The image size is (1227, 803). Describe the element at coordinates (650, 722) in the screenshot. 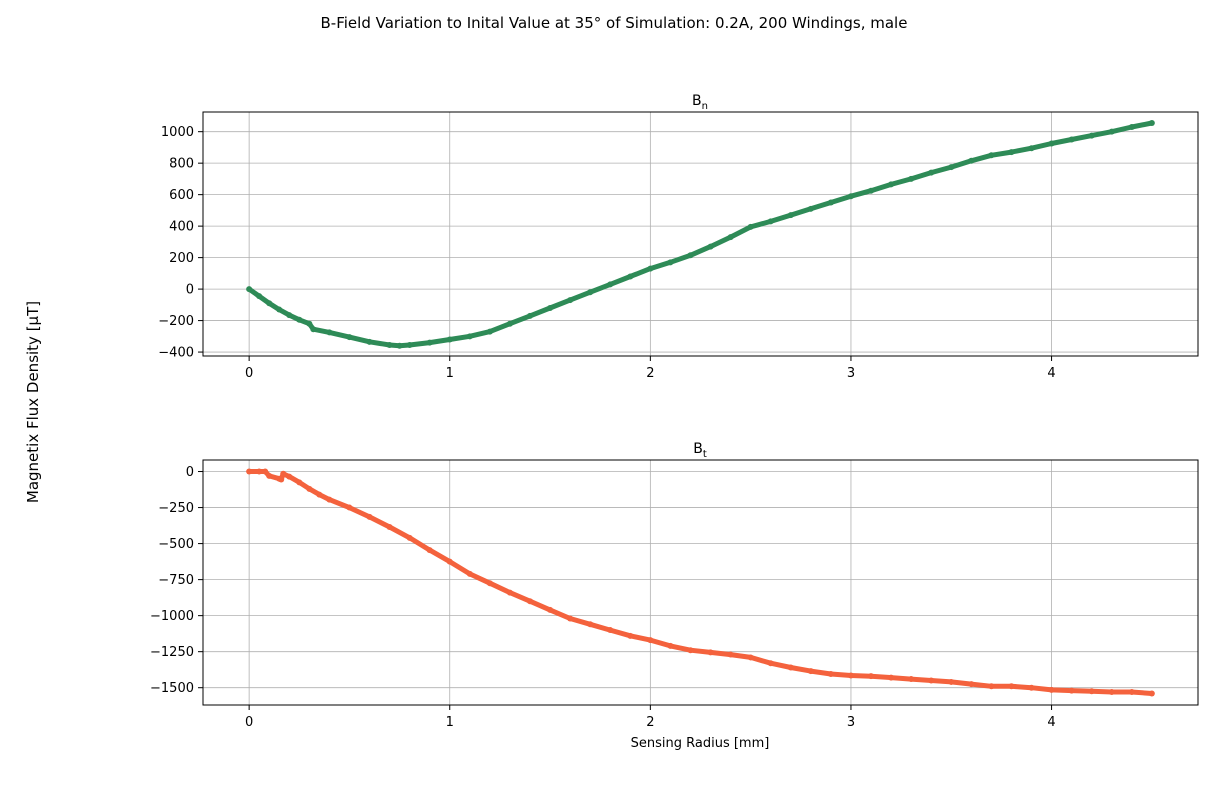

I see `x-tick-label: 2` at that location.